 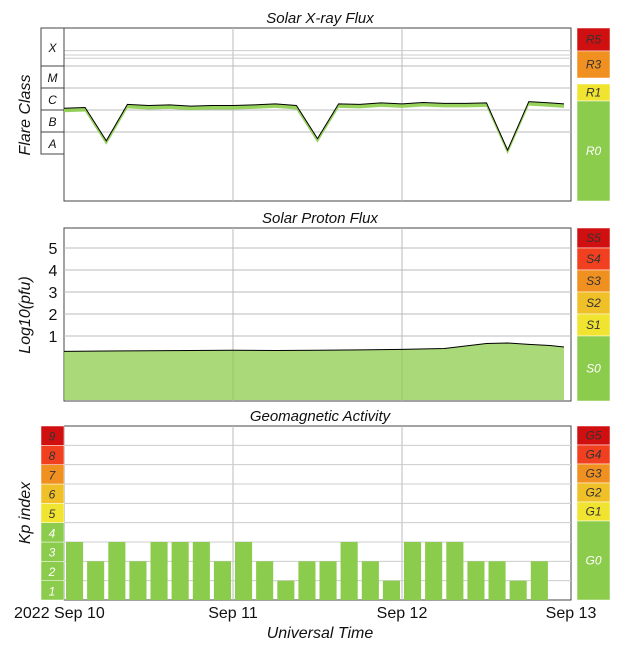 What do you see at coordinates (320, 218) in the screenshot?
I see `proton-title: Solar Proton Flux` at bounding box center [320, 218].